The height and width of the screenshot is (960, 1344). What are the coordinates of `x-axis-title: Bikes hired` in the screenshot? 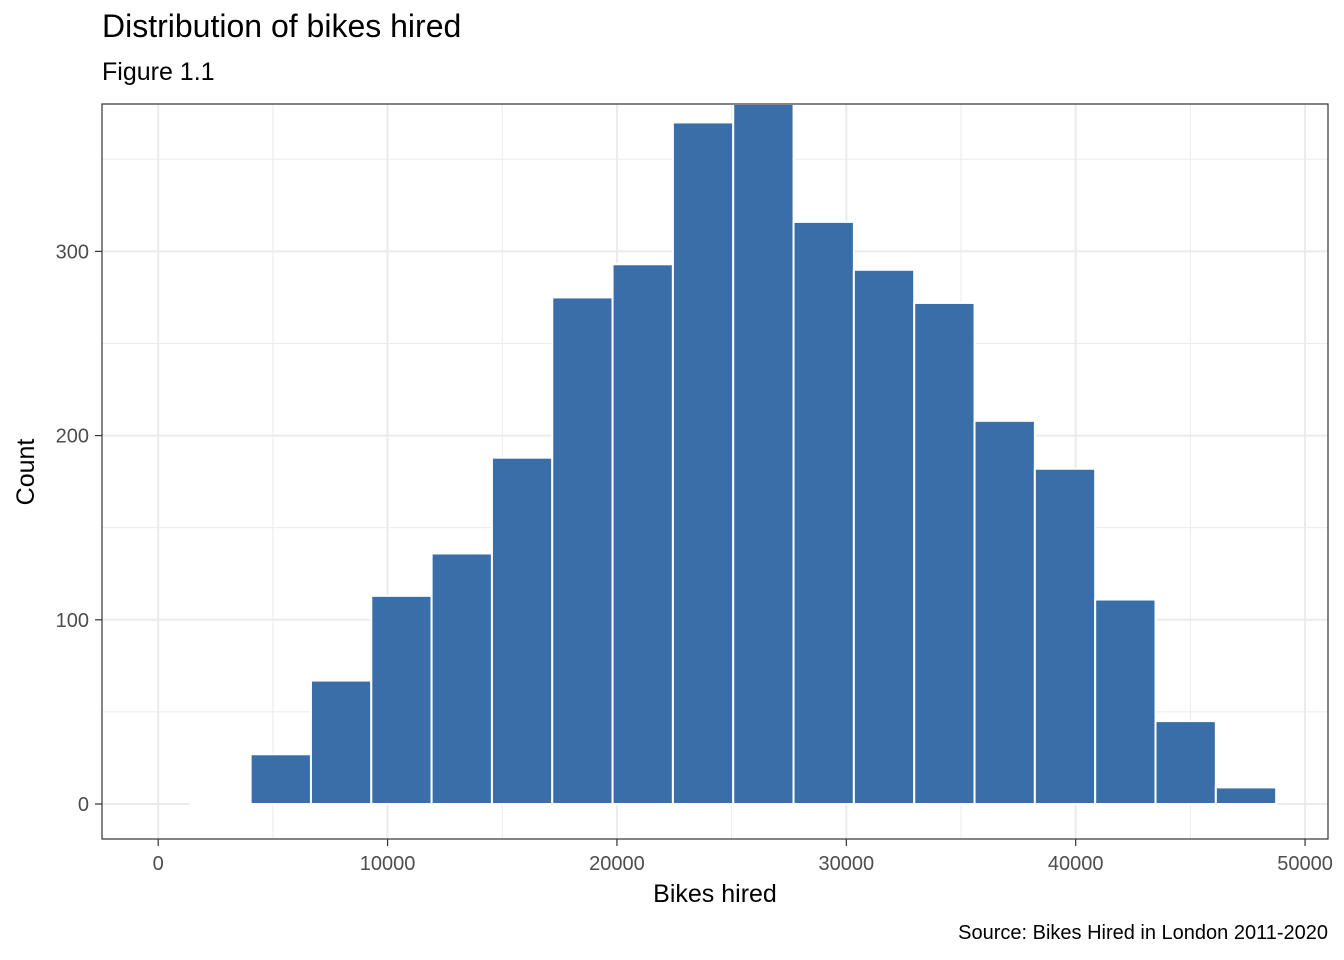 It's located at (715, 894).